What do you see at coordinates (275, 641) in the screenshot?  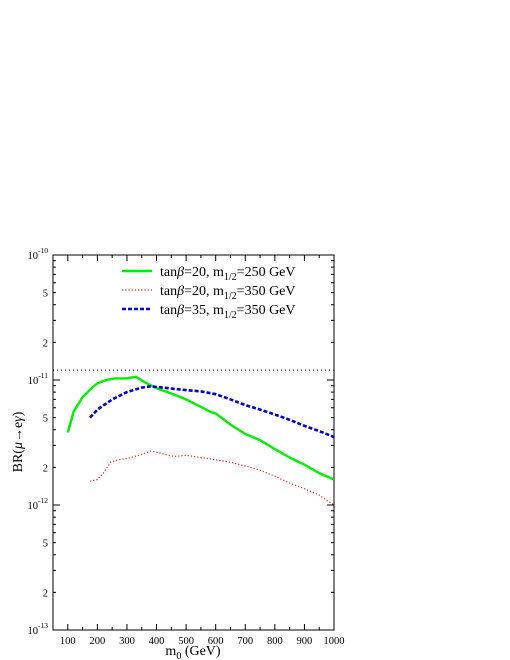 I see `x-tick-label: 800` at bounding box center [275, 641].